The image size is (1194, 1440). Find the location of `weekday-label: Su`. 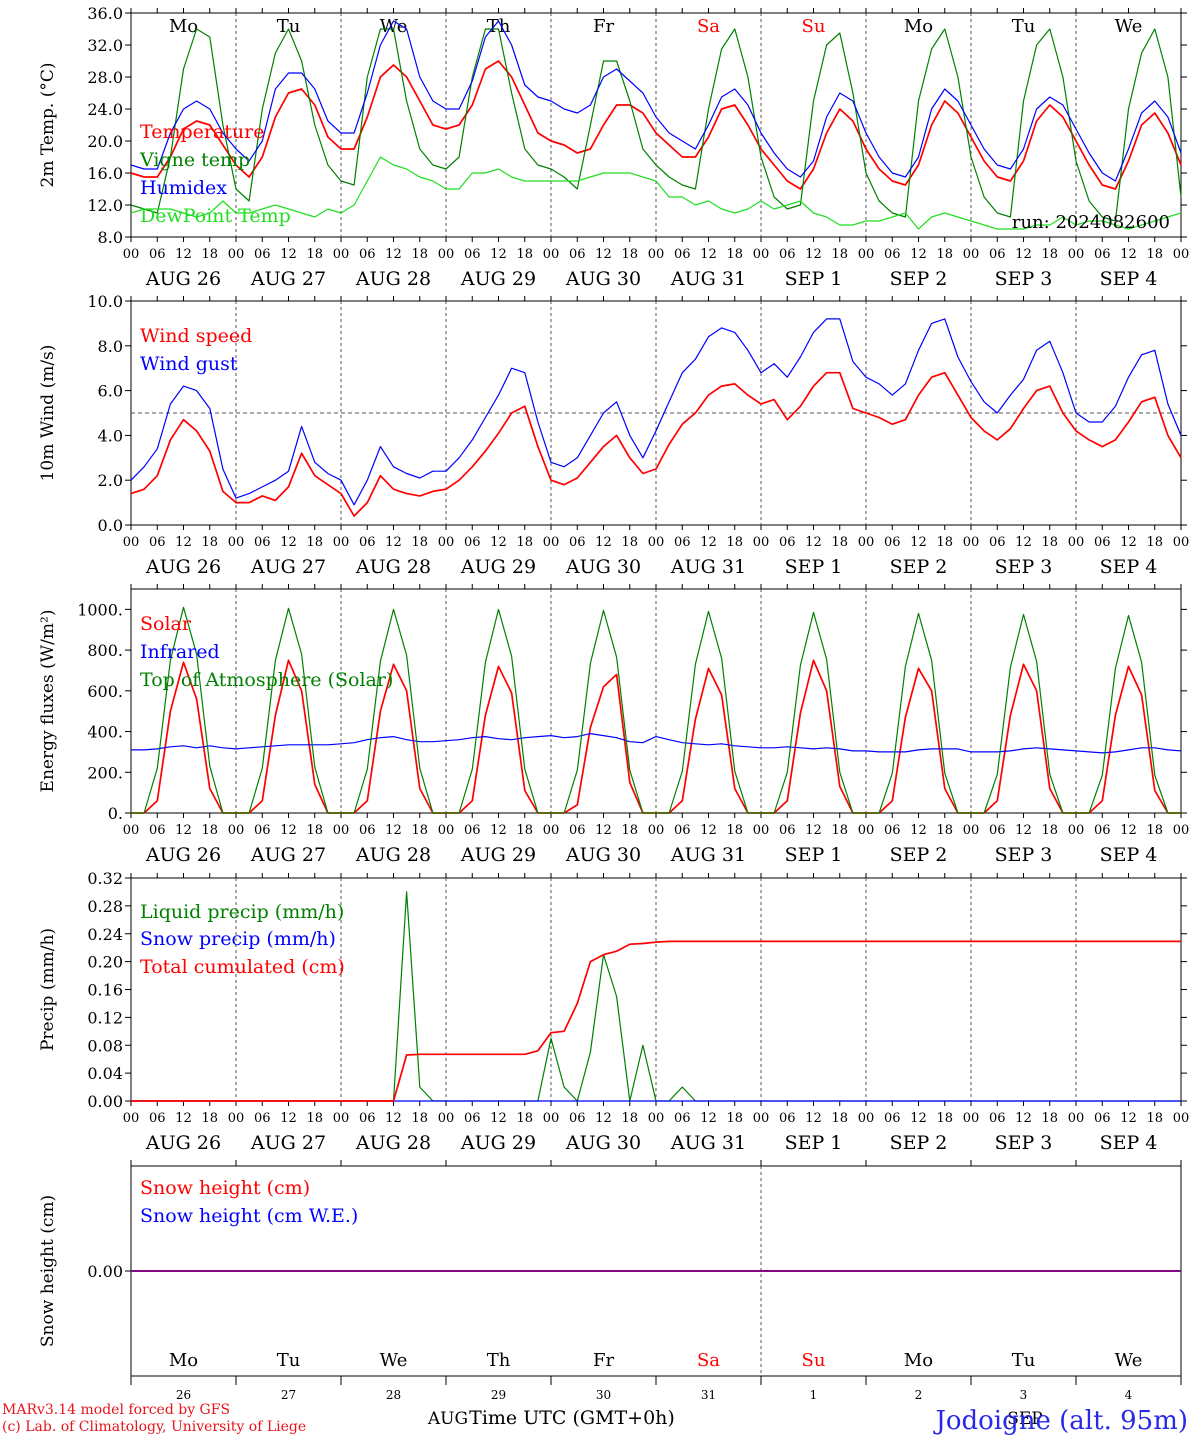

weekday-label: Su is located at coordinates (814, 26).